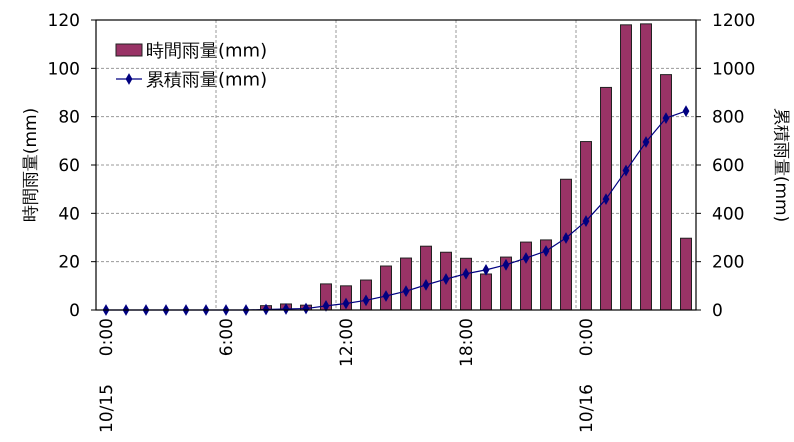  What do you see at coordinates (728, 166) in the screenshot?
I see `y2-tick-label: 600` at bounding box center [728, 166].